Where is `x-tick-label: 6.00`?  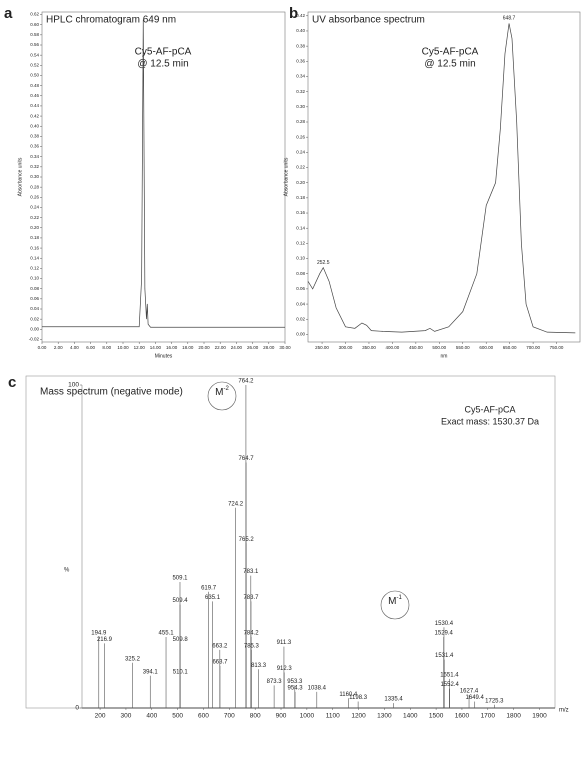
x-tick-label: 6.00 is located at coordinates (90, 347).